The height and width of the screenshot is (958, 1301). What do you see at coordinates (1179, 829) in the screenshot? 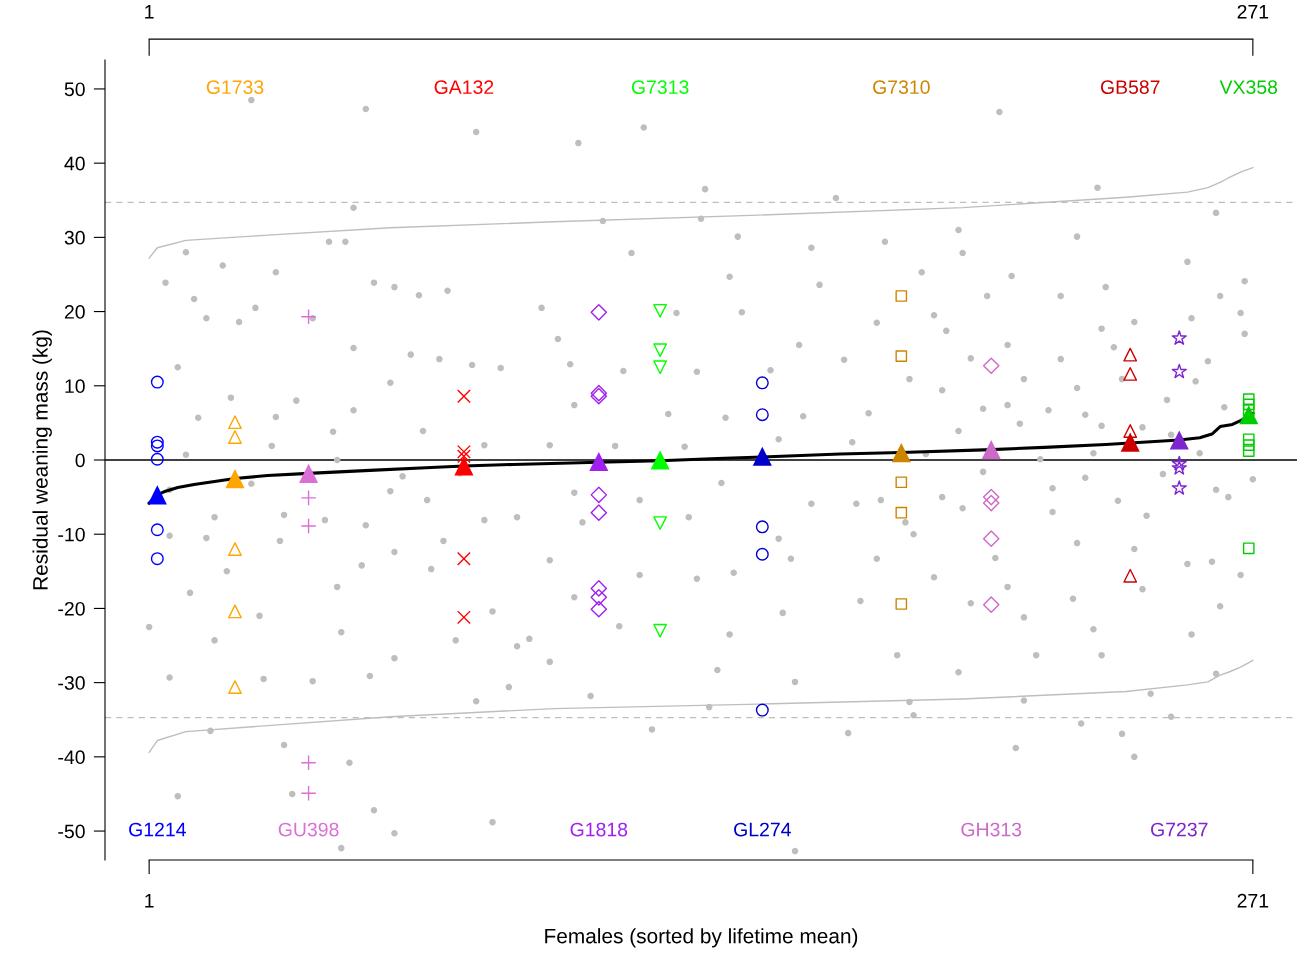
I see `text: G7237` at bounding box center [1179, 829].